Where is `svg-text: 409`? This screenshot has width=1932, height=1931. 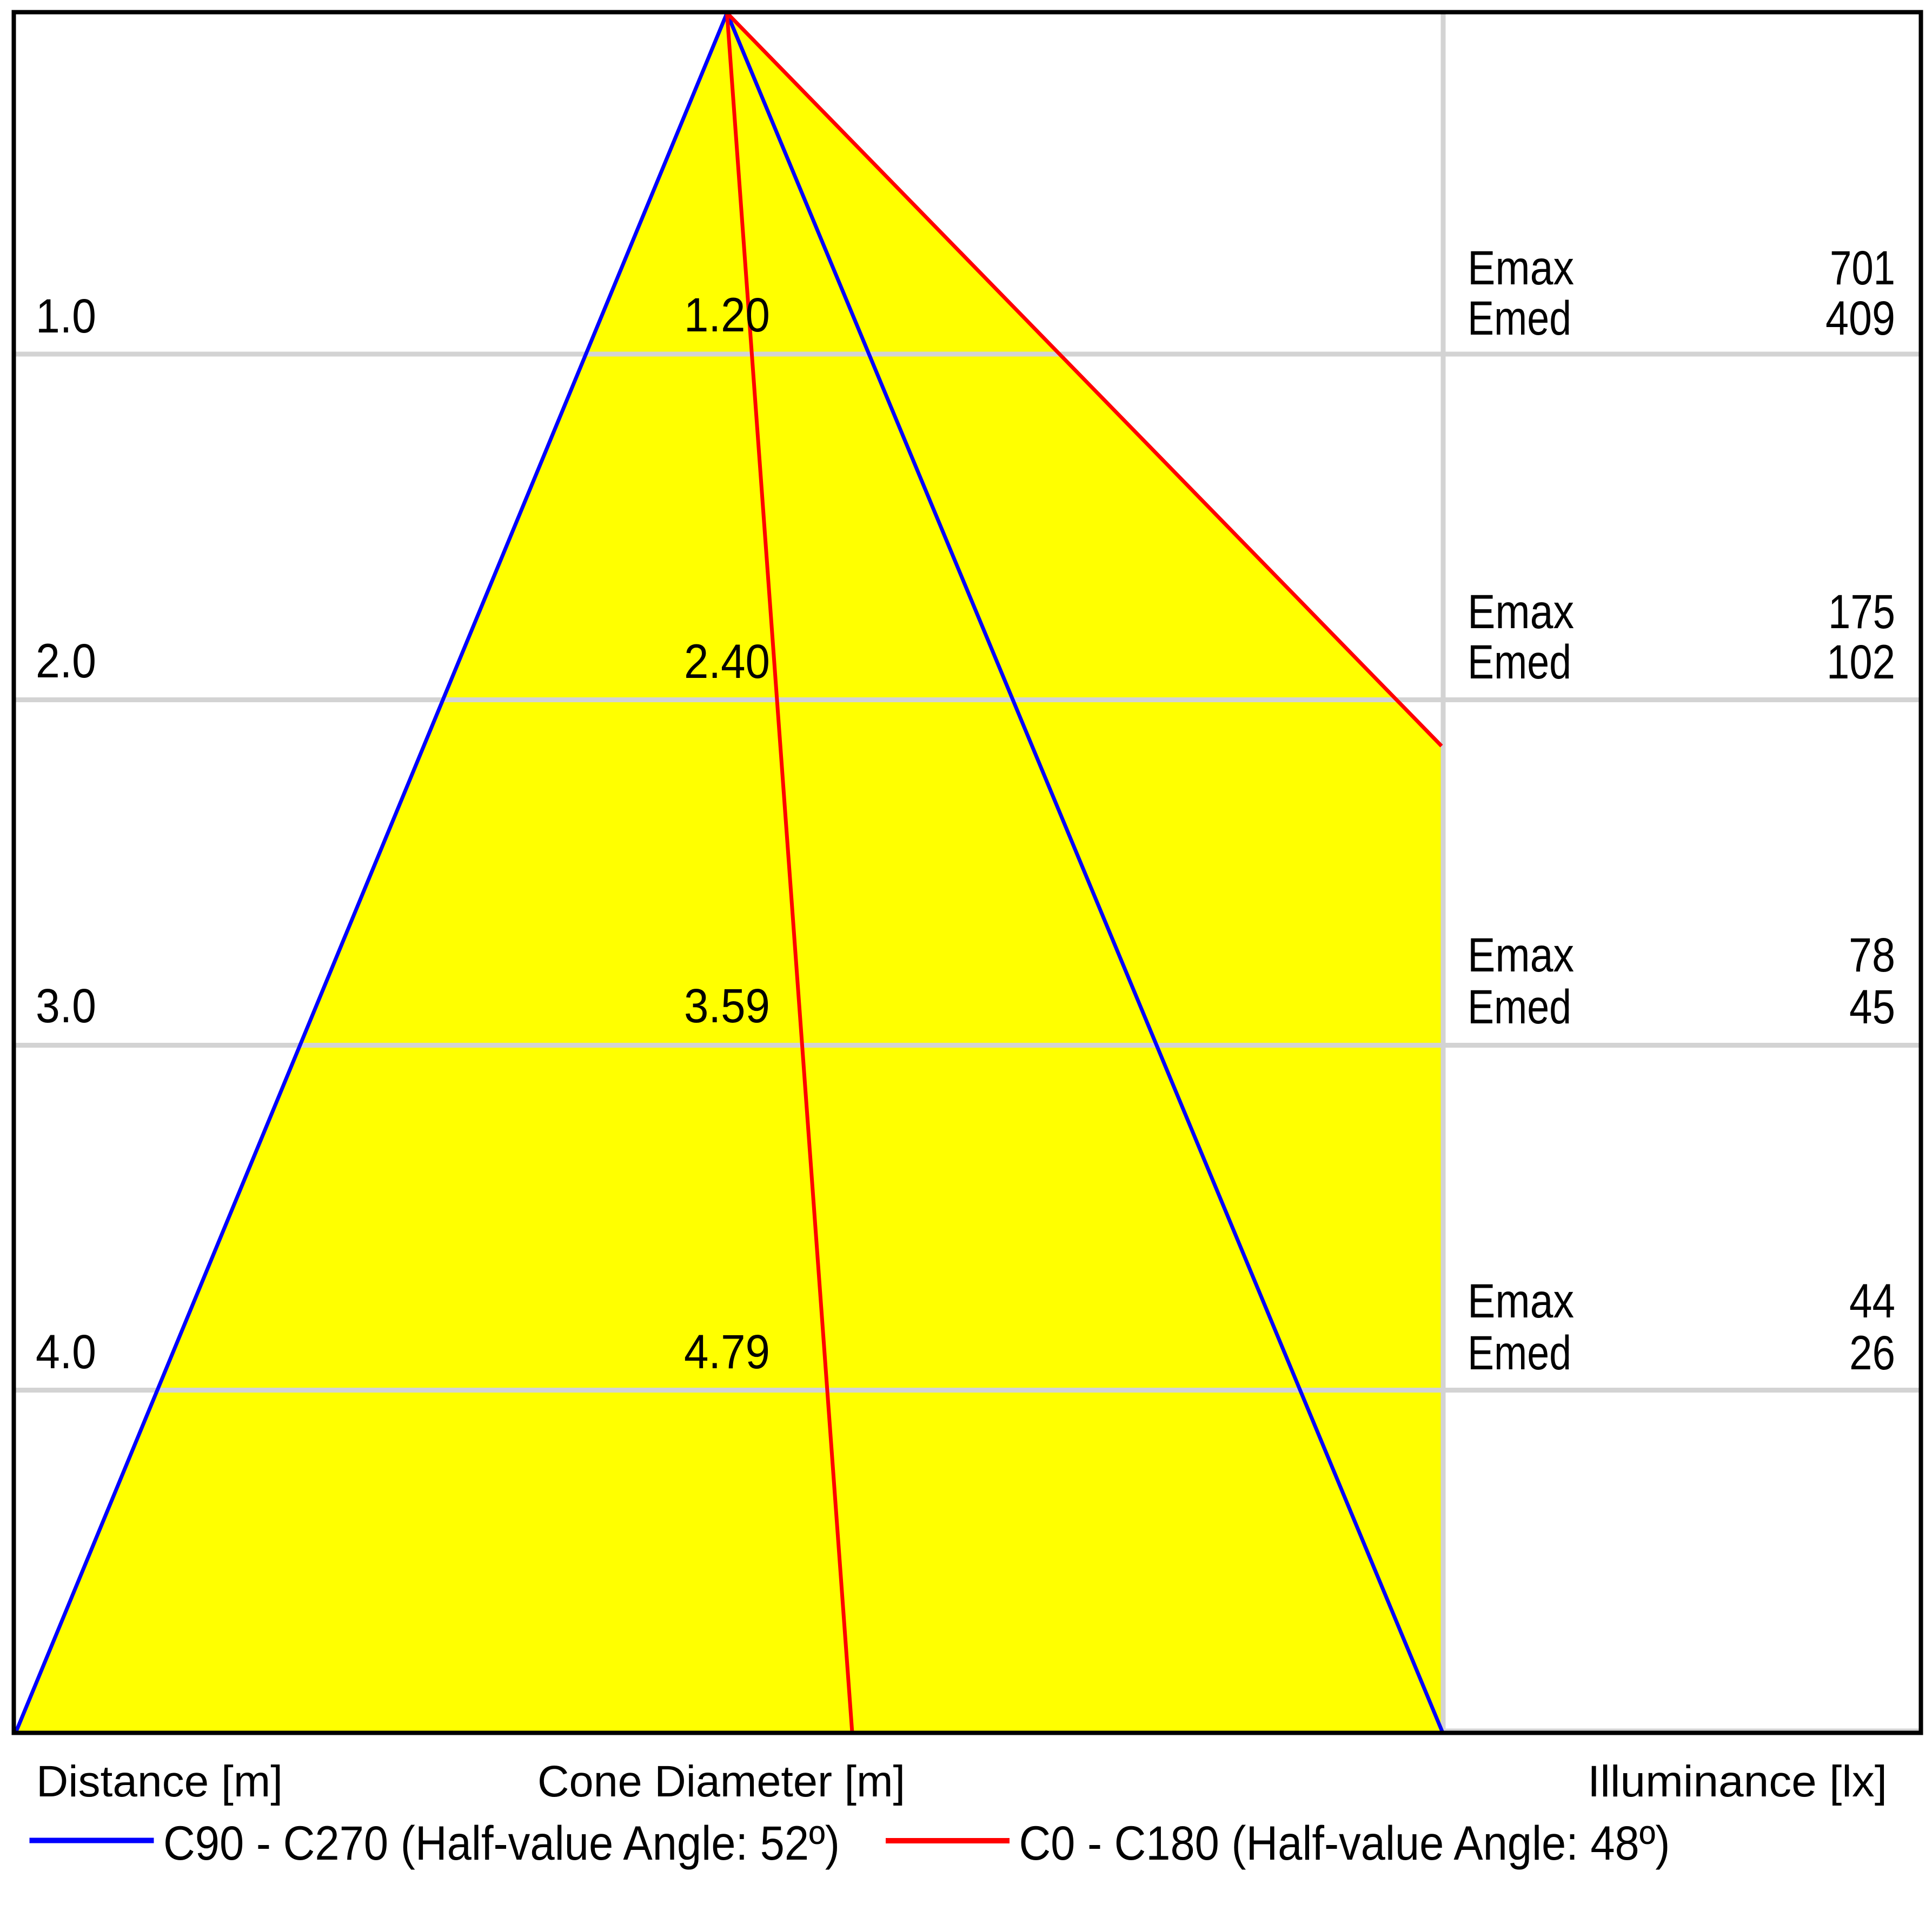 svg-text: 409 is located at coordinates (1860, 318).